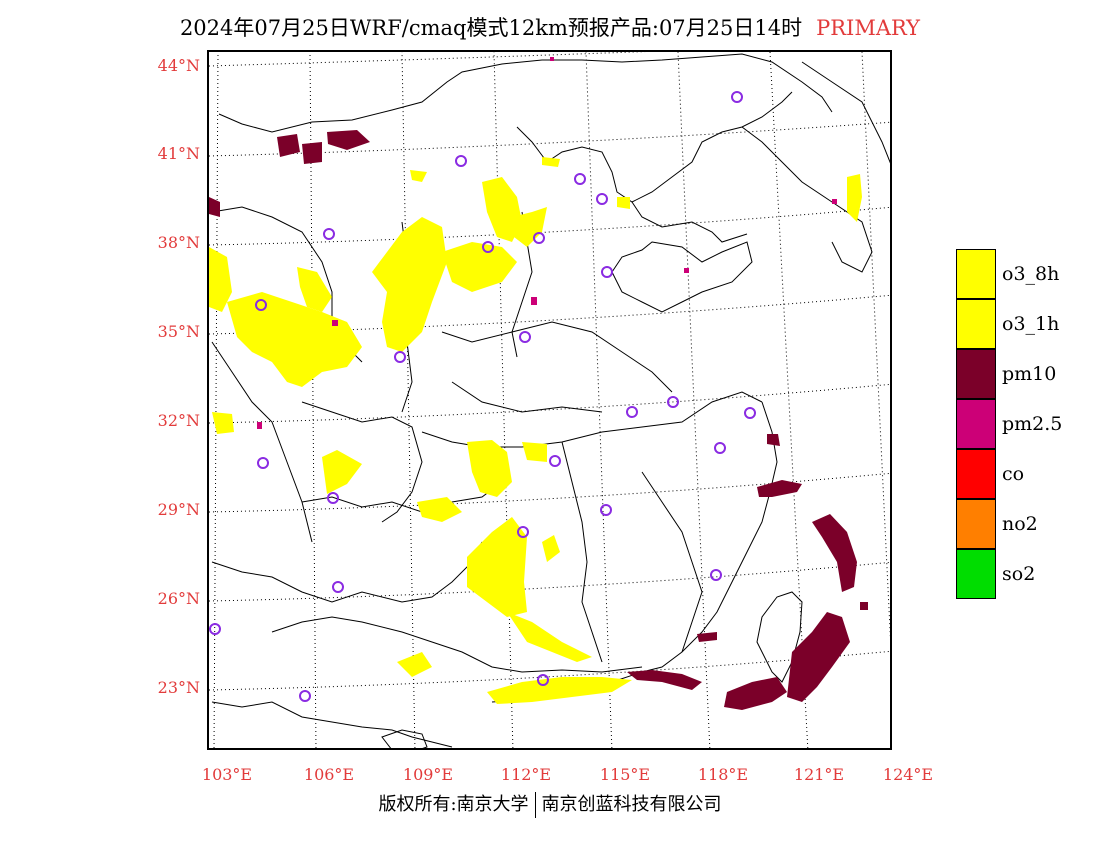  Describe the element at coordinates (779, 488) in the screenshot. I see `pm10-patch-fujian-coast` at that location.